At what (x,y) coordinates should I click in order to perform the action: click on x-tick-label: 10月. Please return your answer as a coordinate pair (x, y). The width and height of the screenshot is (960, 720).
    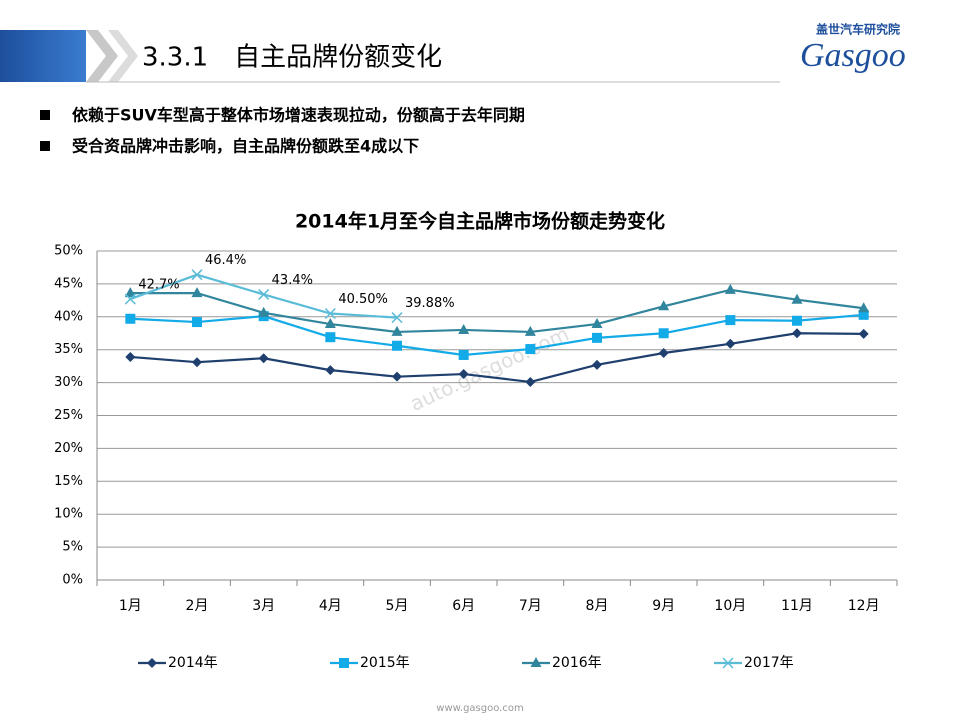
    Looking at the image, I should click on (730, 606).